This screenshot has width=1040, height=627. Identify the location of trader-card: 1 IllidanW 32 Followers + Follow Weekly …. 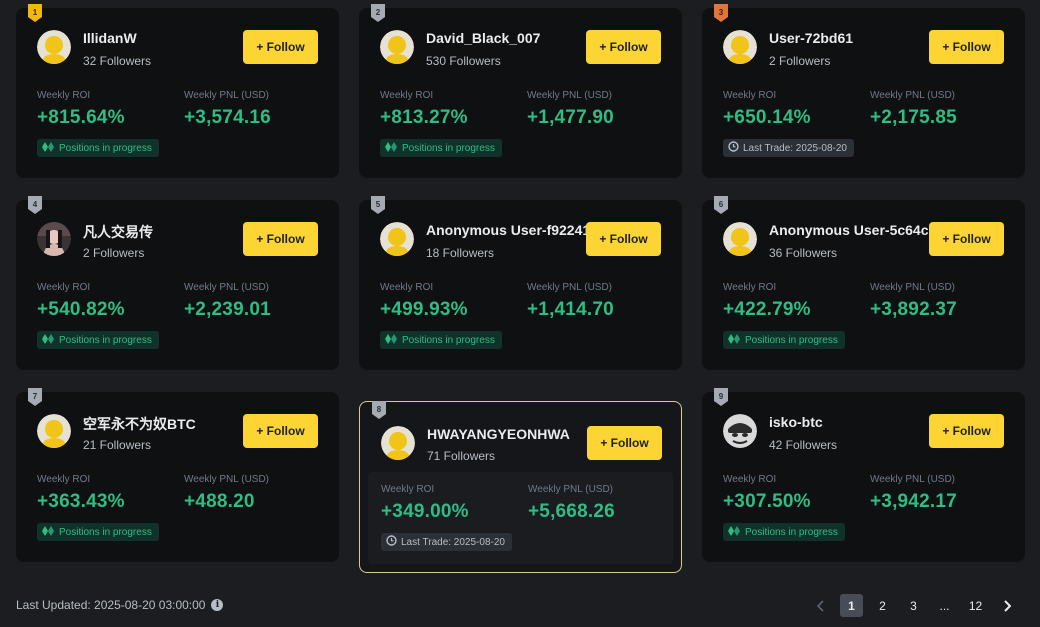
(177, 91).